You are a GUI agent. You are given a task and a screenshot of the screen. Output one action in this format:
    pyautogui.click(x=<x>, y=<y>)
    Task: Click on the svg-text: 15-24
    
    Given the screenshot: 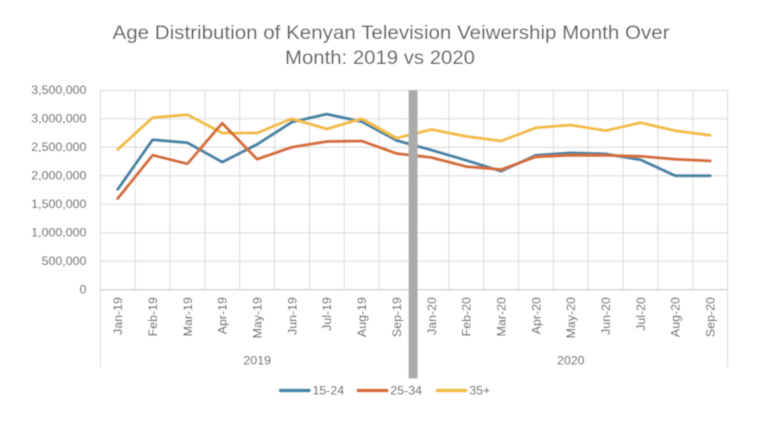 What is the action you would take?
    pyautogui.click(x=329, y=391)
    